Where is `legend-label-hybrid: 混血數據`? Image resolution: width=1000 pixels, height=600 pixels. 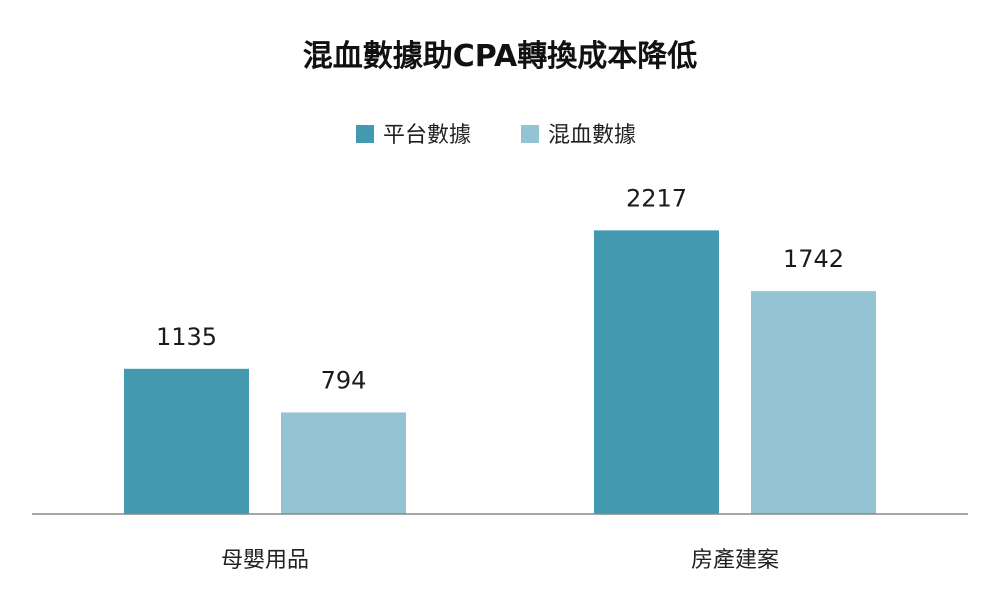 legend-label-hybrid: 混血數據 is located at coordinates (592, 135).